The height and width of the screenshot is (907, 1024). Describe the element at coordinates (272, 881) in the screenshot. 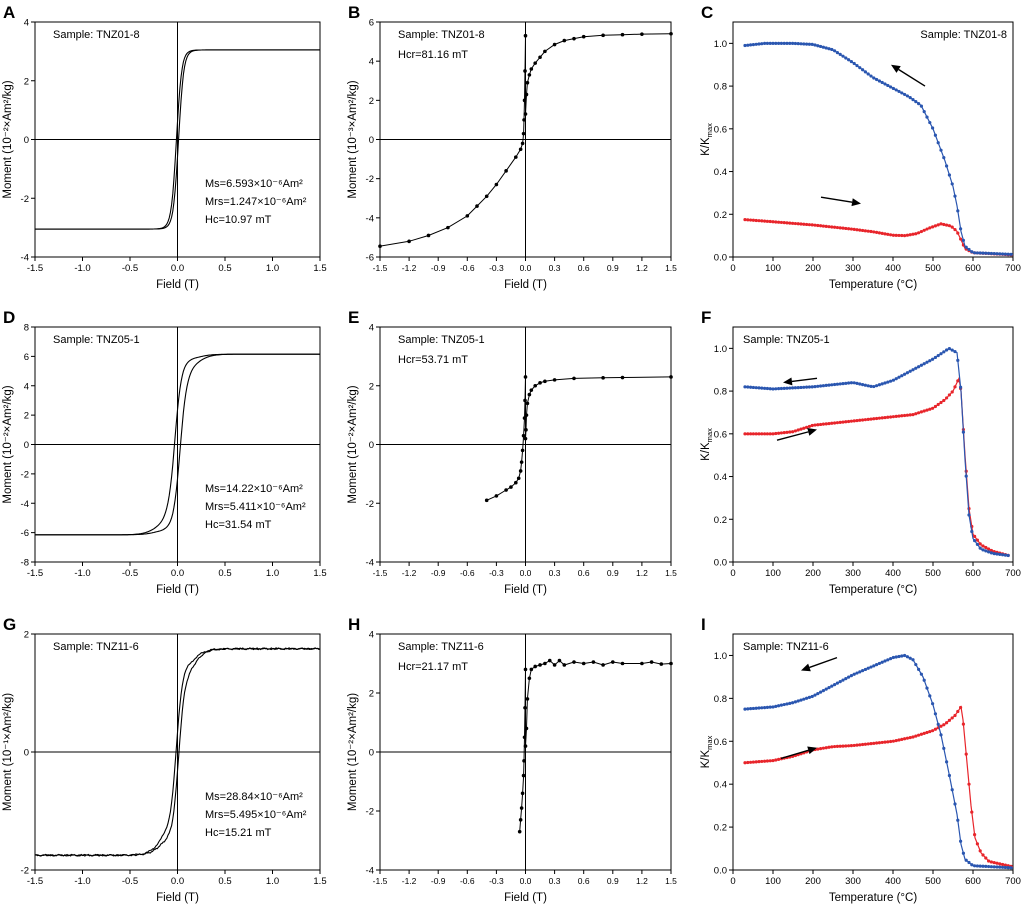

I see `x-tick-label: 1.0` at that location.